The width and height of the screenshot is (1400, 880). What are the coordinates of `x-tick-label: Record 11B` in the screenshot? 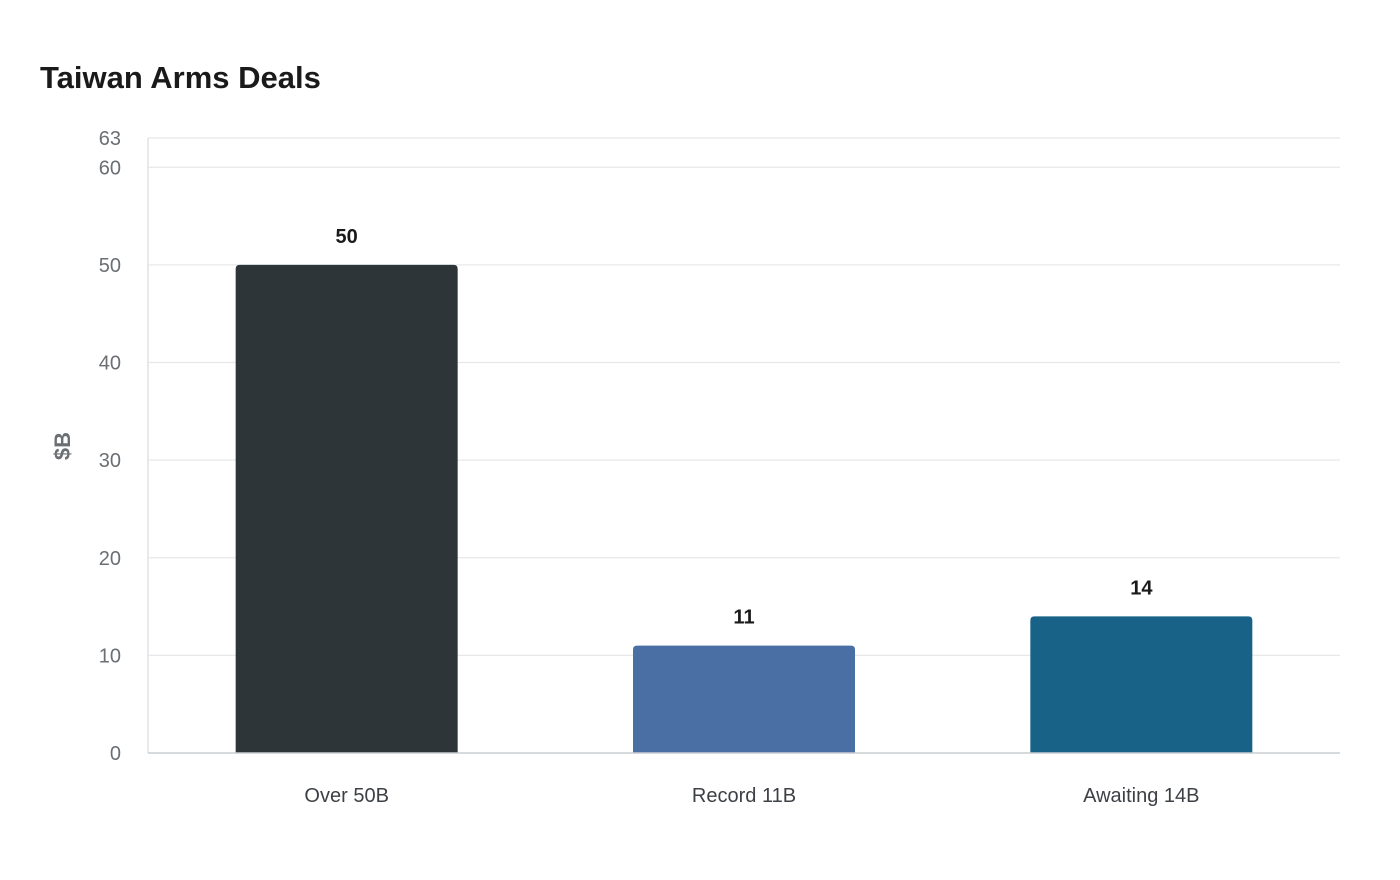 It's located at (744, 796).